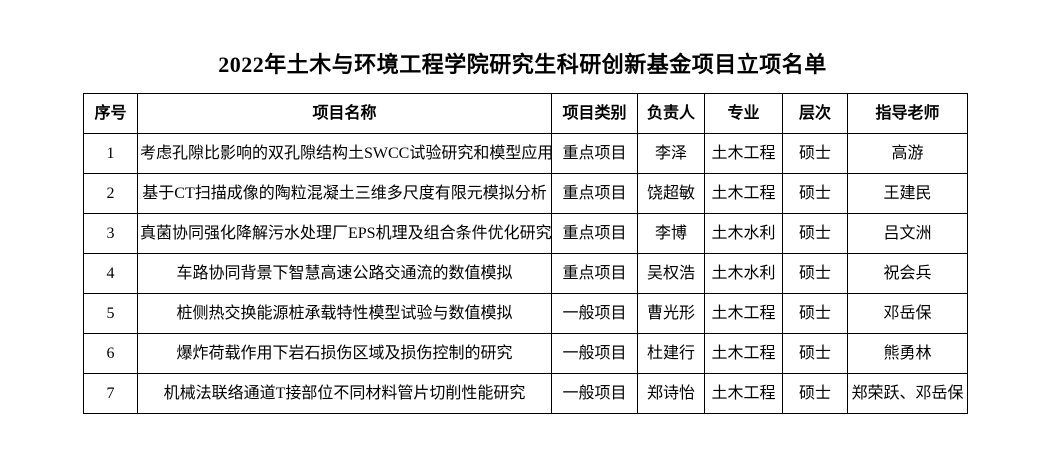 Image resolution: width=1045 pixels, height=454 pixels. What do you see at coordinates (110, 233) in the screenshot?
I see `cell-number: 3` at bounding box center [110, 233].